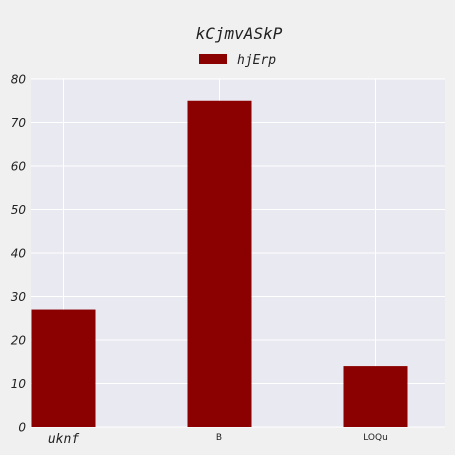  Describe the element at coordinates (375, 396) in the screenshot. I see `bar-loqu` at that location.